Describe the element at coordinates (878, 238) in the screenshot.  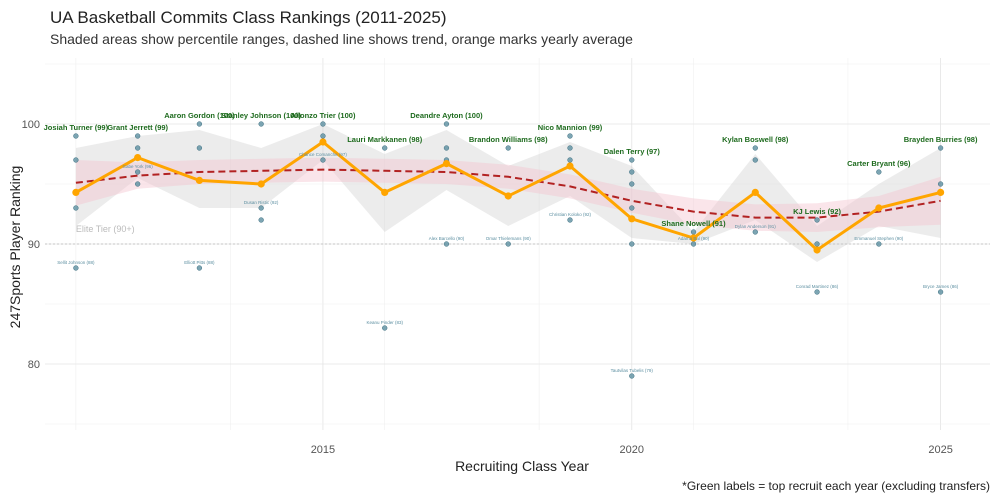
I see `player-label: Emmanuel Stephen (90)` at that location.